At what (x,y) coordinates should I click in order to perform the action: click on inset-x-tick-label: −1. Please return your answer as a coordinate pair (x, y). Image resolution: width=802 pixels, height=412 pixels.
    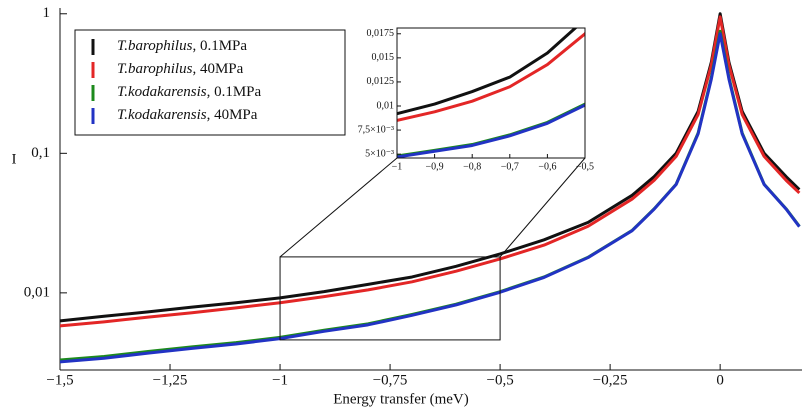
    Looking at the image, I should click on (397, 166).